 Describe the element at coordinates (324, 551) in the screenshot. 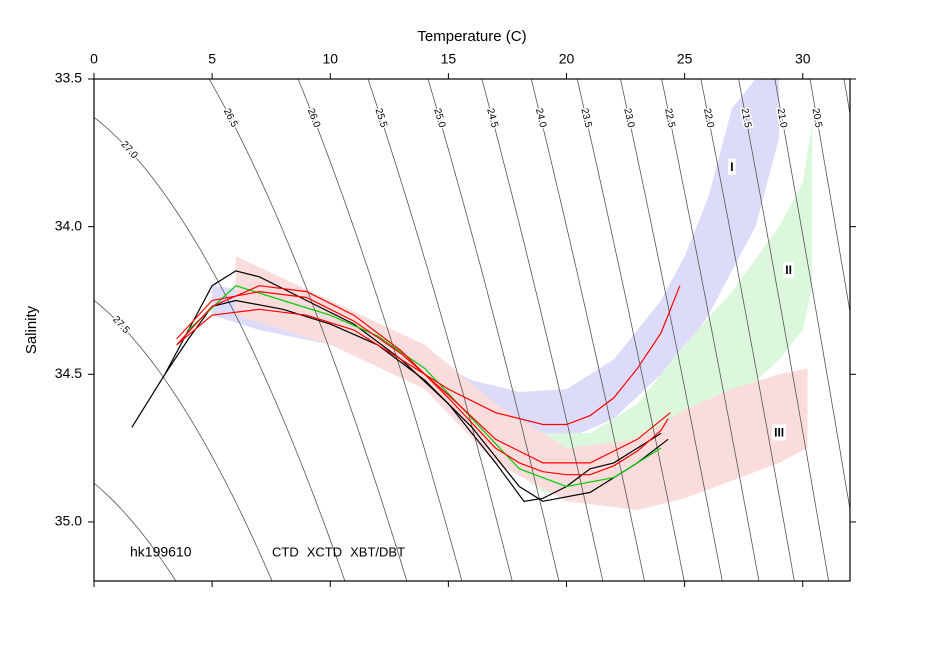

I see `legend-label: XCTD` at that location.